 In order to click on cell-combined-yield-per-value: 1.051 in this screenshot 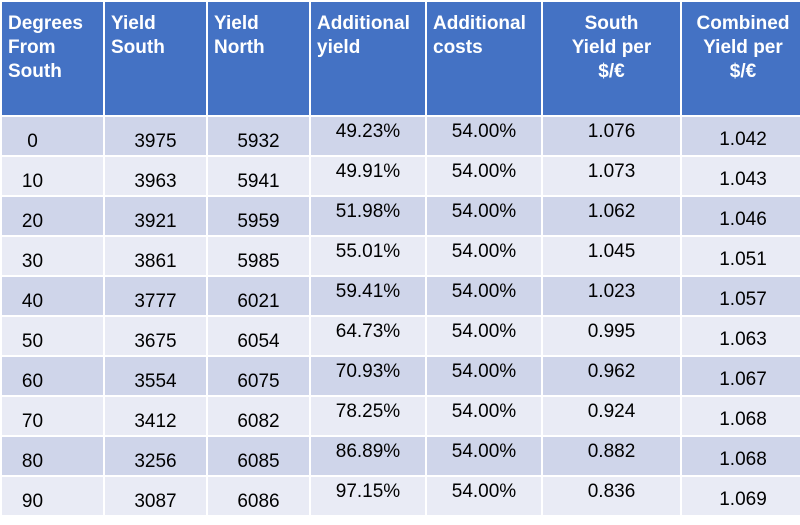, I will do `click(743, 259)`.